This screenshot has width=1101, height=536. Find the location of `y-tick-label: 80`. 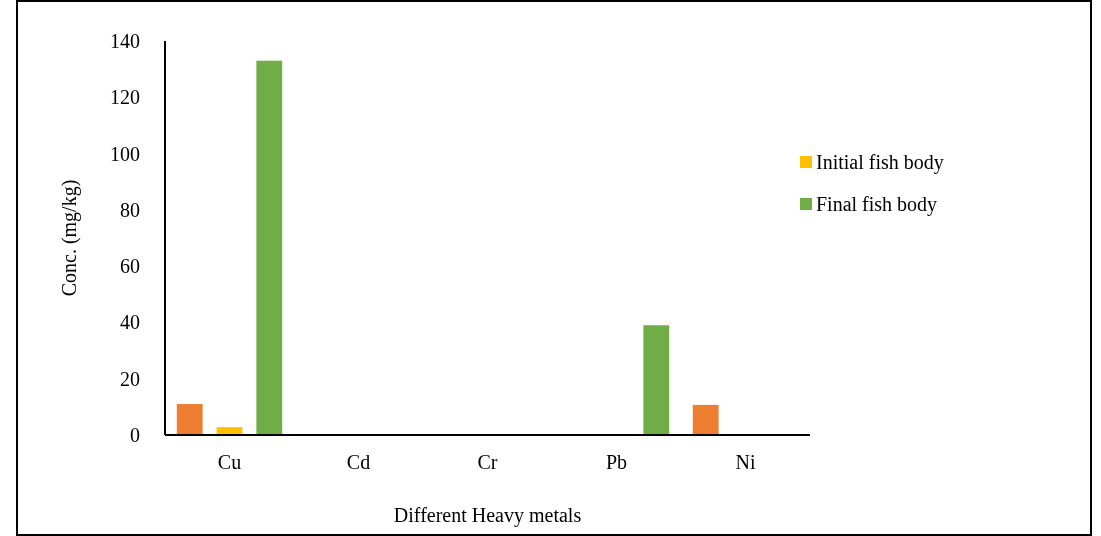

y-tick-label: 80 is located at coordinates (130, 209).